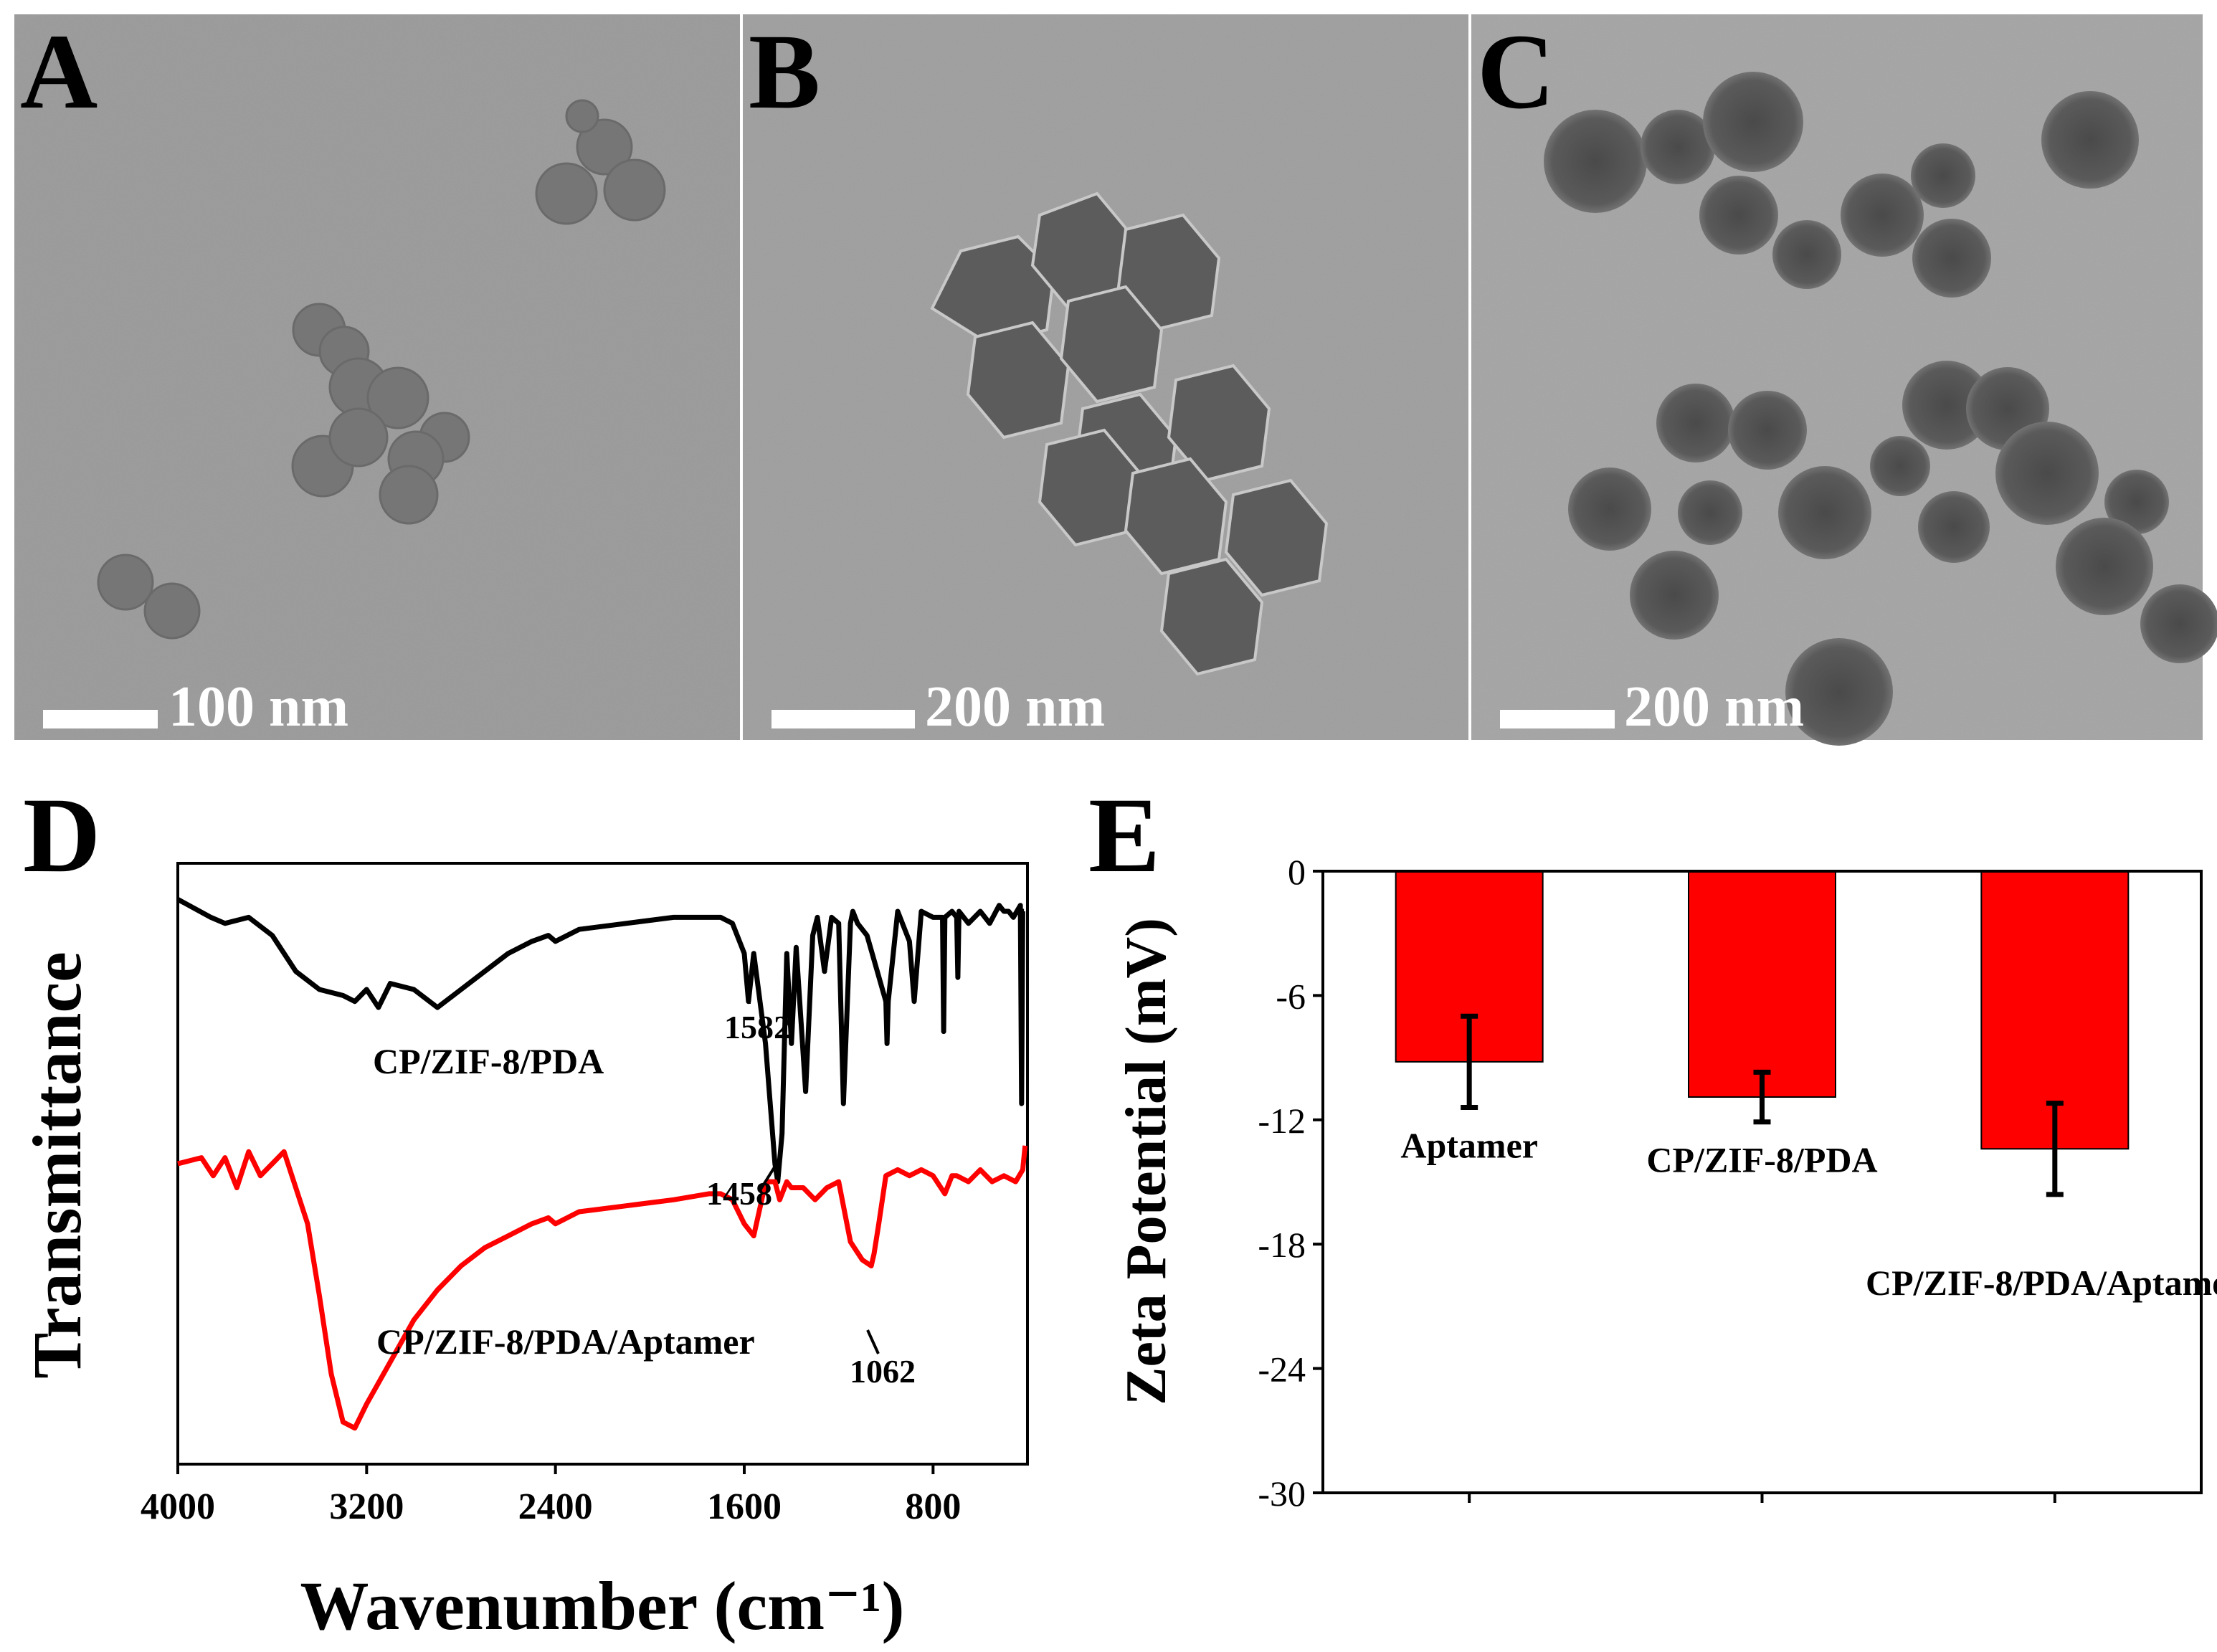 The width and height of the screenshot is (2217, 1652). I want to click on y-tick-label: -30, so click(1282, 1493).